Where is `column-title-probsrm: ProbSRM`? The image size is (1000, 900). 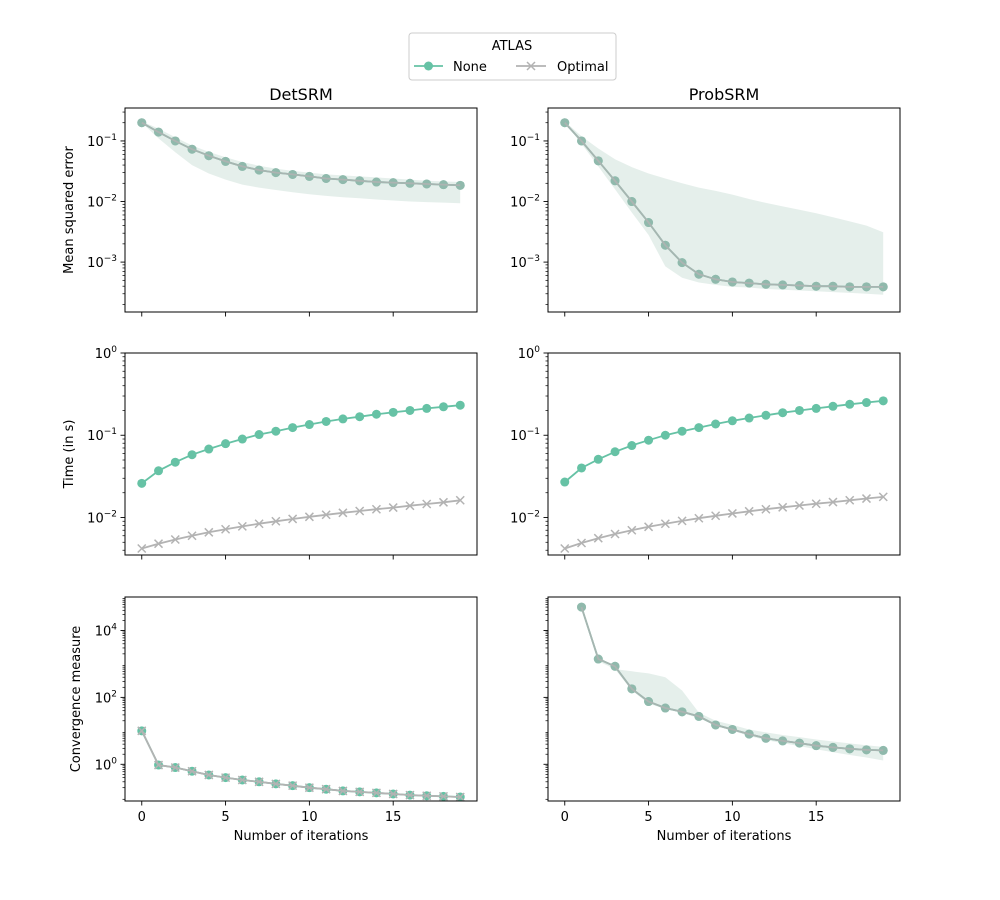 column-title-probsrm: ProbSRM is located at coordinates (724, 94).